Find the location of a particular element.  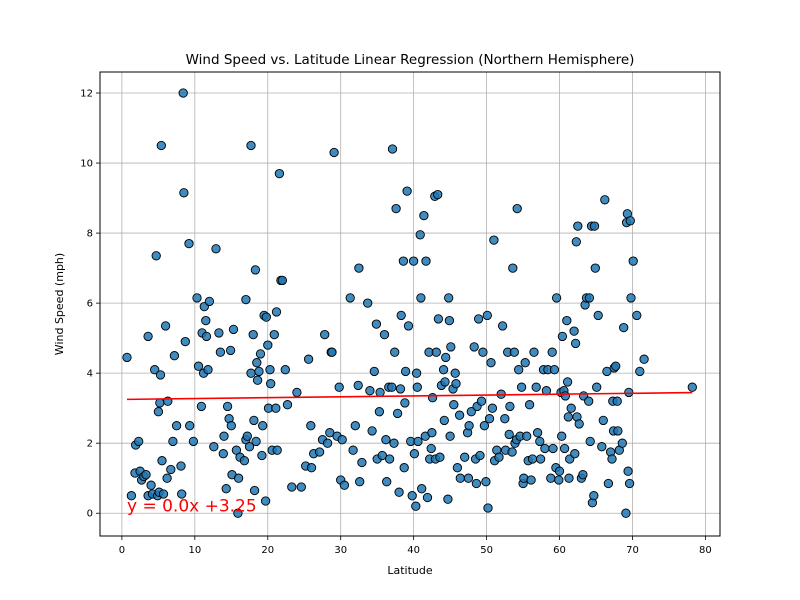

x-axis-ticks: 0 10 20 30 40 50 60 70 80 is located at coordinates (415, 546).